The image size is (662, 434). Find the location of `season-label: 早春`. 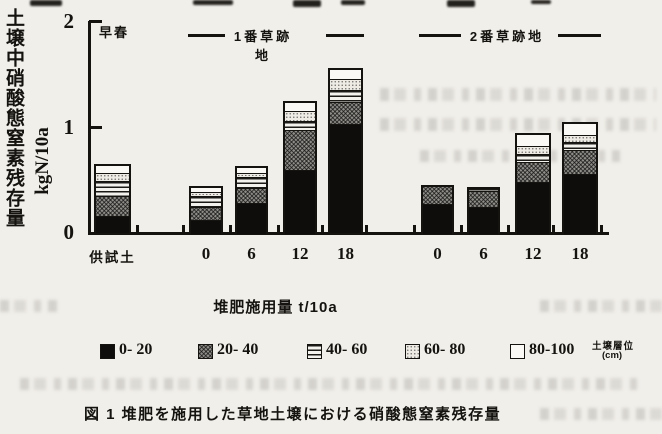

season-label: 早春 is located at coordinates (114, 32).